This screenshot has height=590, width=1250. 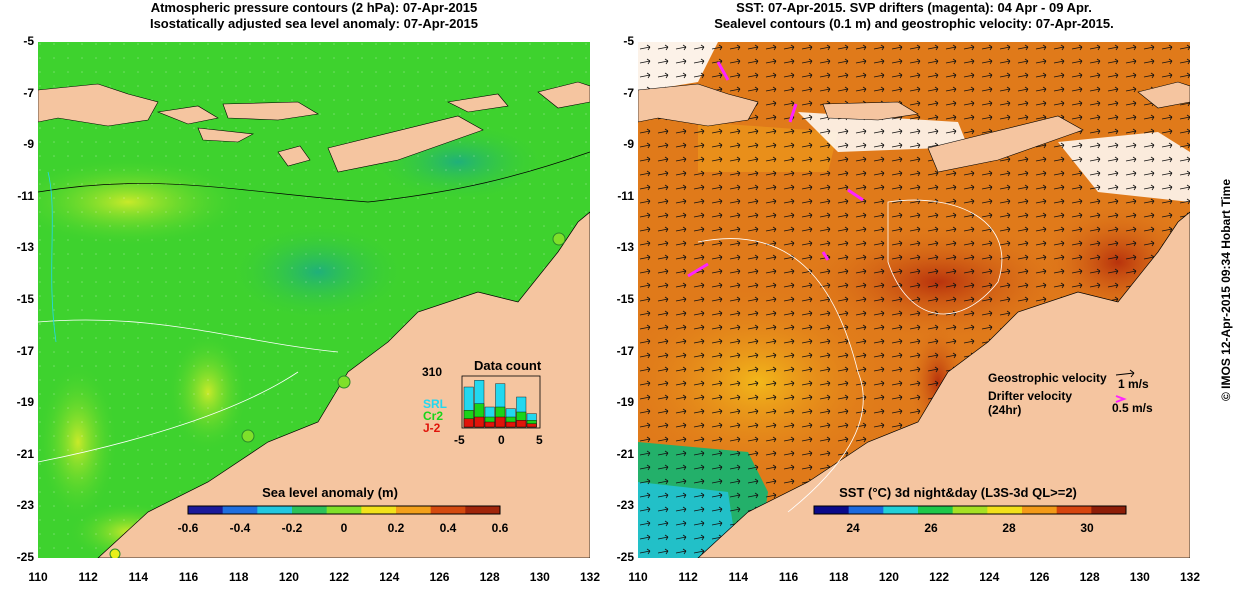 What do you see at coordinates (25, 350) in the screenshot?
I see `left-y-tick-6: -17` at bounding box center [25, 350].